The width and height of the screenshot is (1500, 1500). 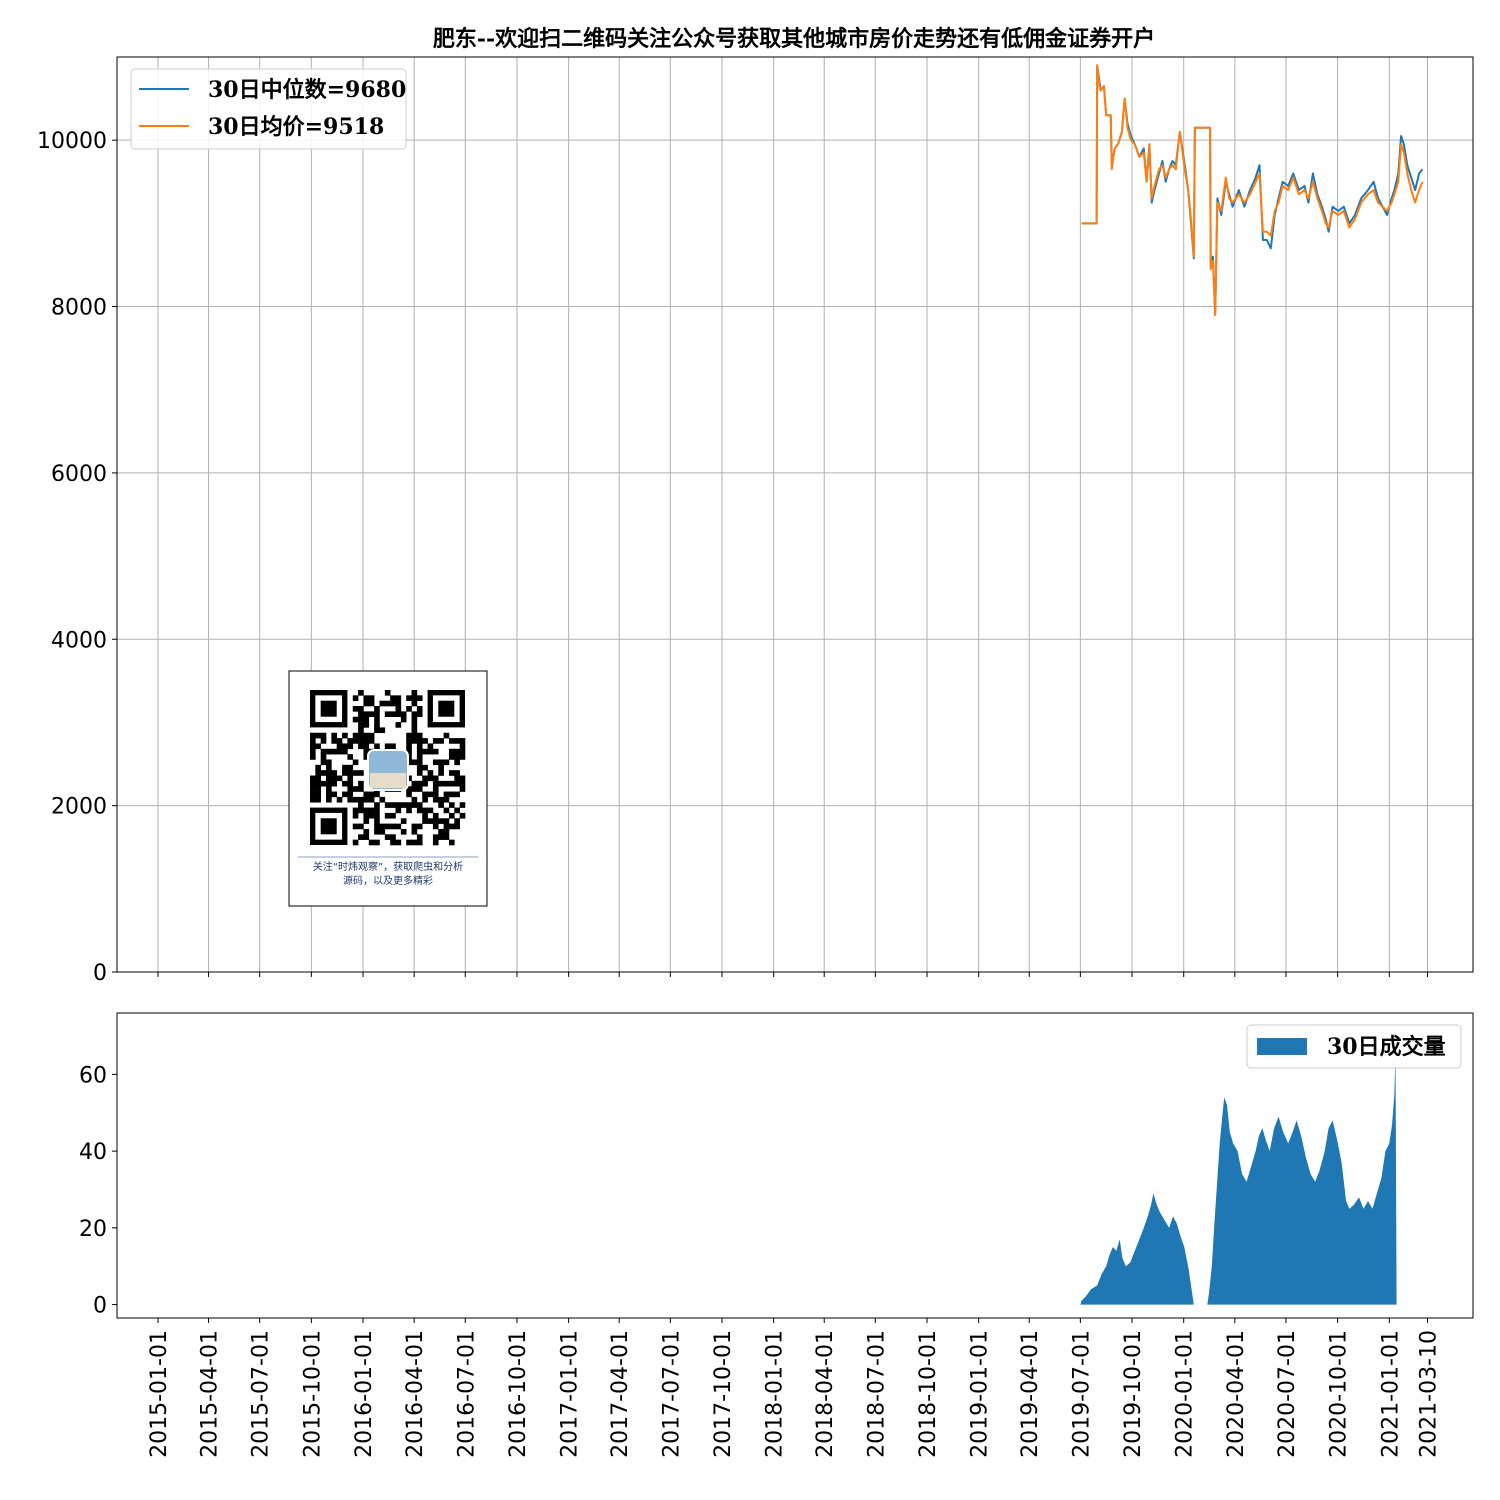 I want to click on qr-finder-core, so click(x=328, y=708).